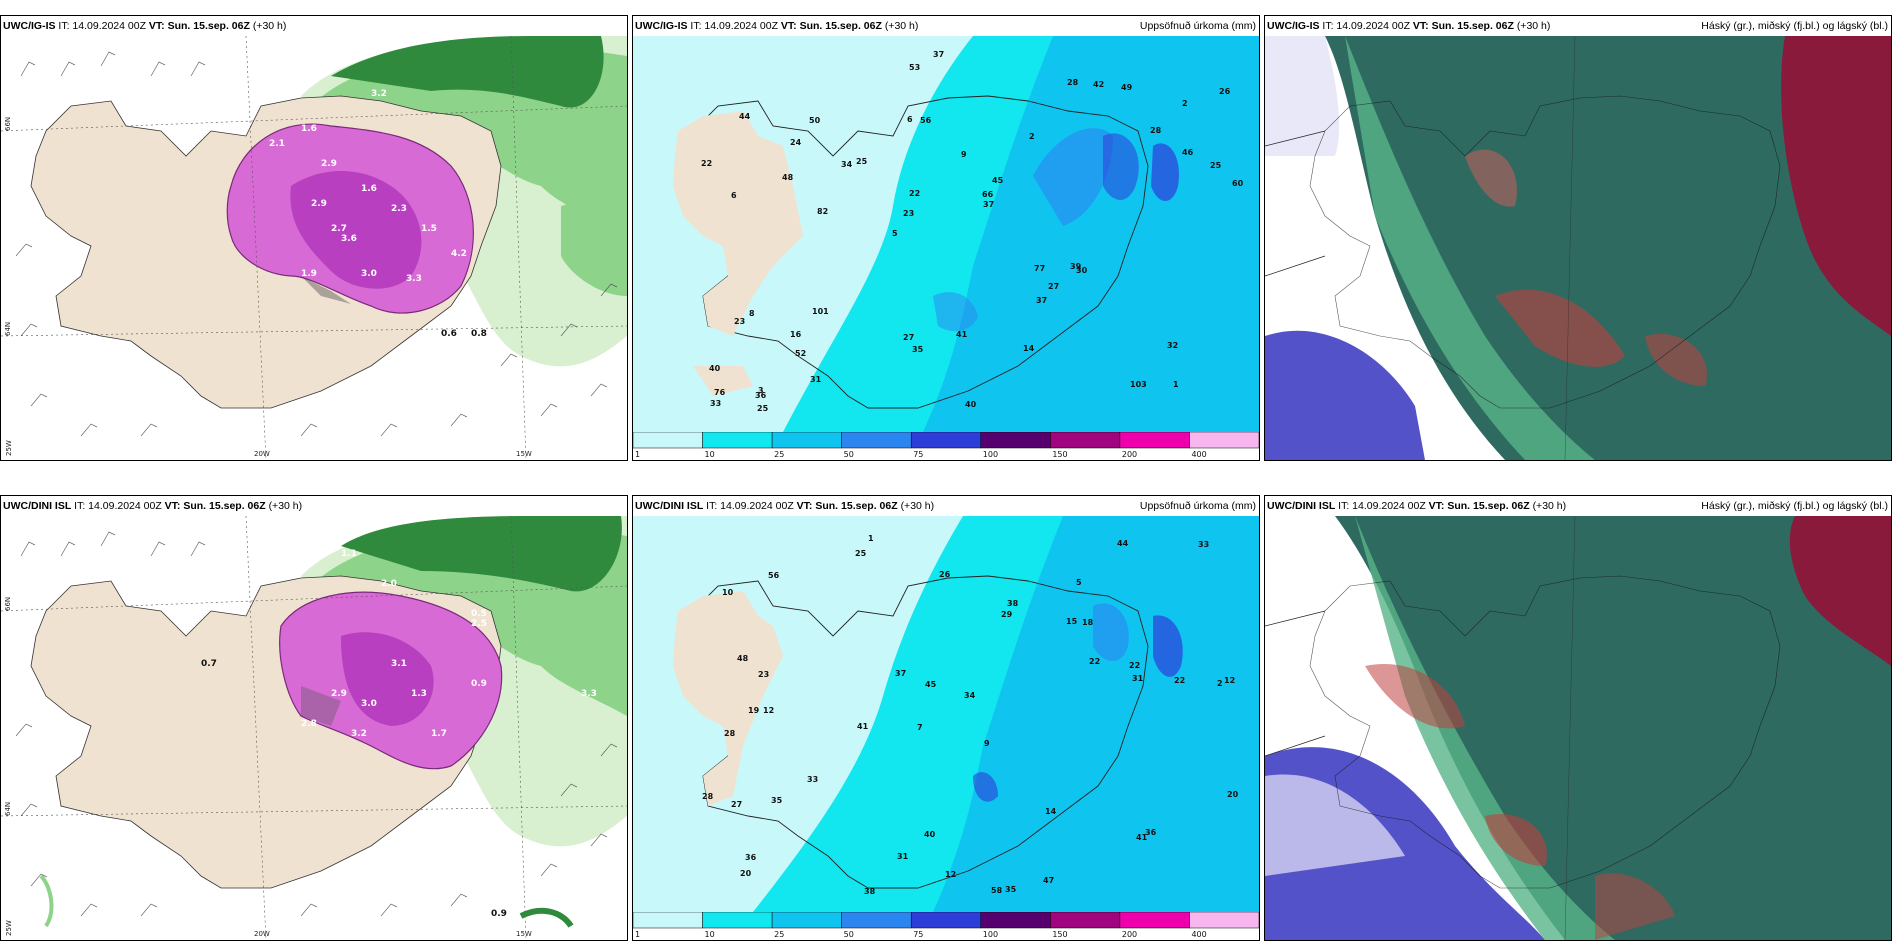  What do you see at coordinates (479, 614) in the screenshot?
I see `wind-speed-label: 0.5` at bounding box center [479, 614].